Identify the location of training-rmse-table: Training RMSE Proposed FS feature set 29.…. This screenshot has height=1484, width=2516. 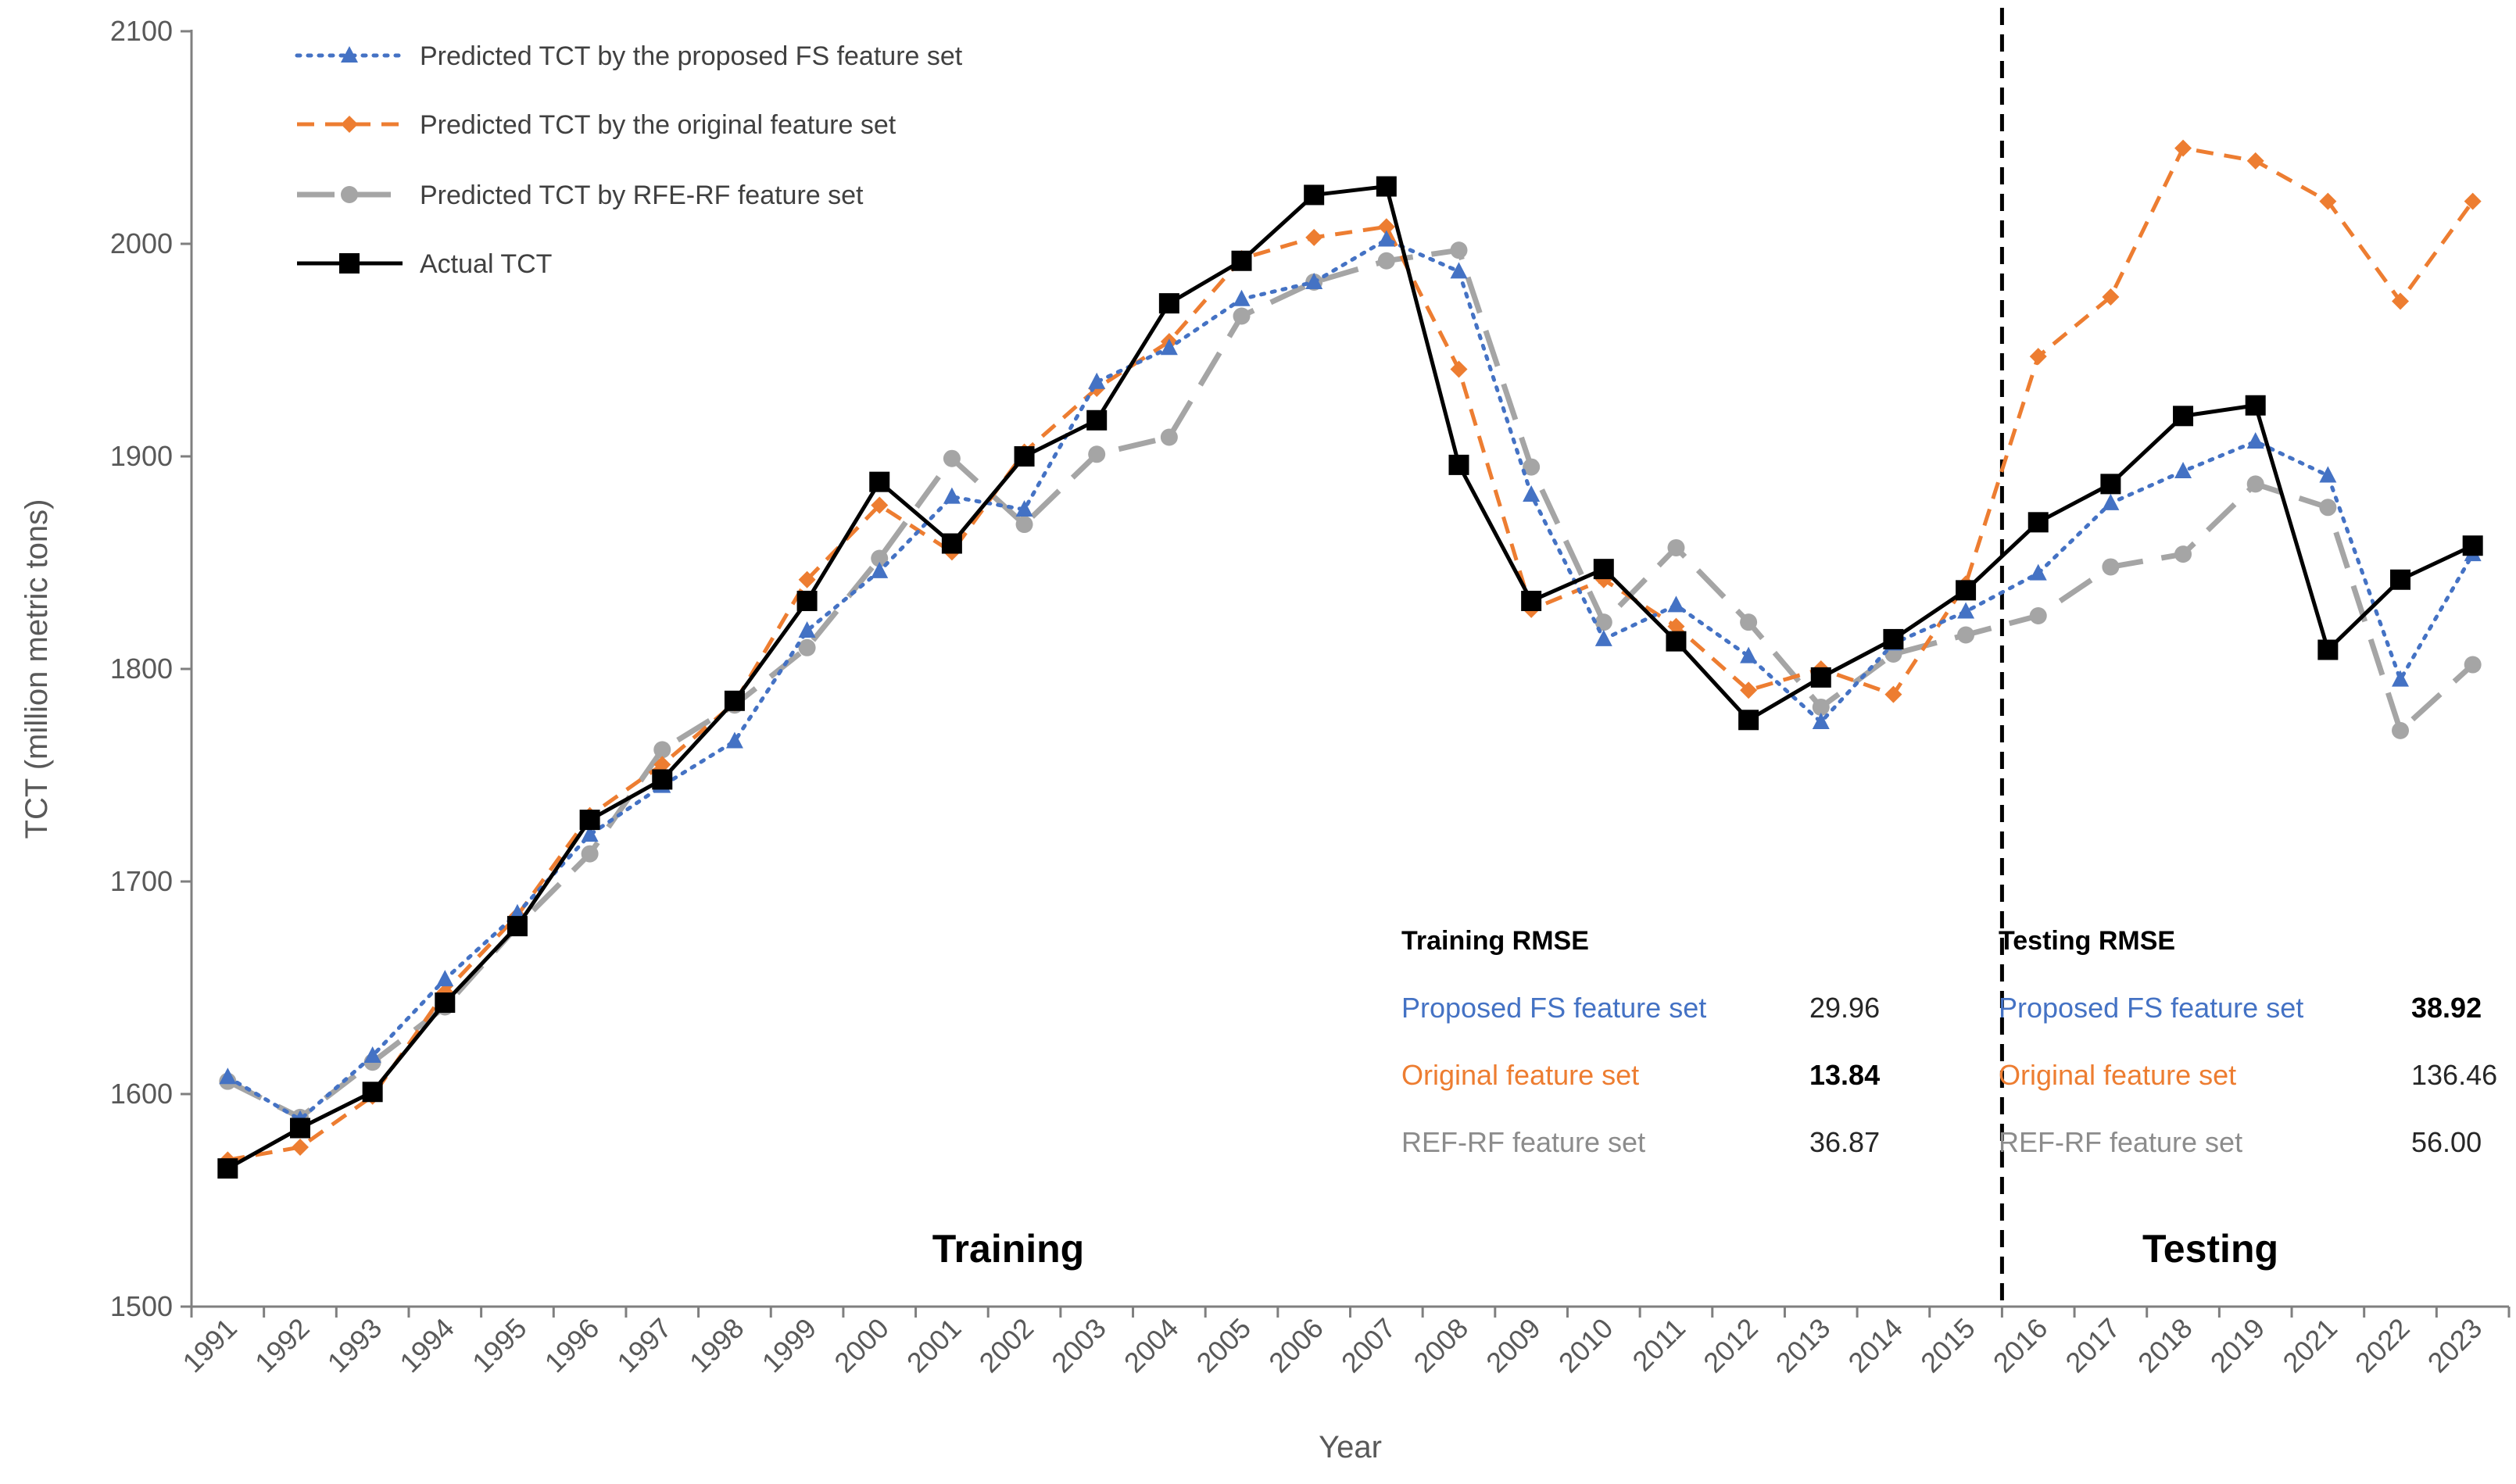
(1640, 1042).